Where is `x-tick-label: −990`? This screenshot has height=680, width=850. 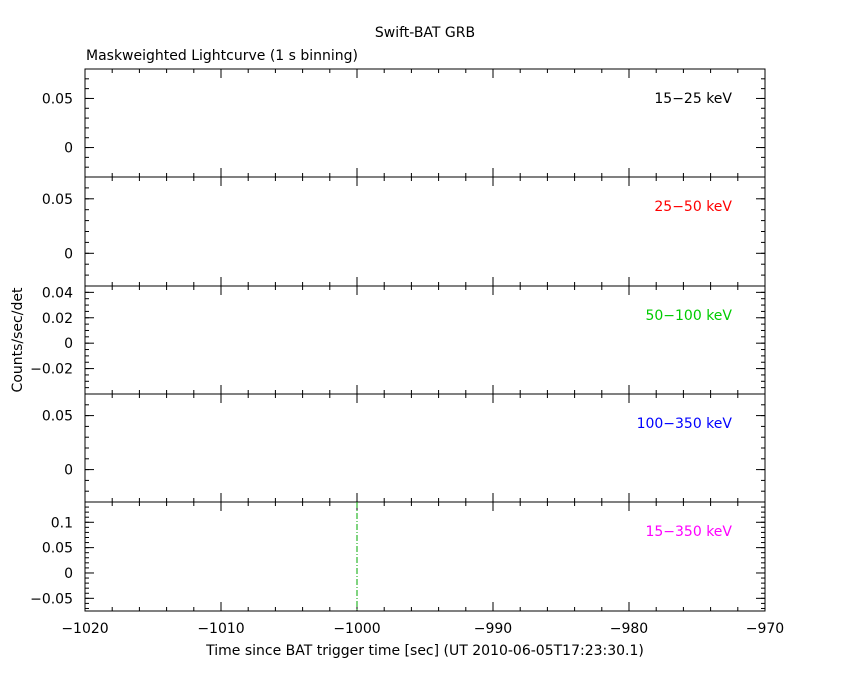 x-tick-label: −990 is located at coordinates (493, 629).